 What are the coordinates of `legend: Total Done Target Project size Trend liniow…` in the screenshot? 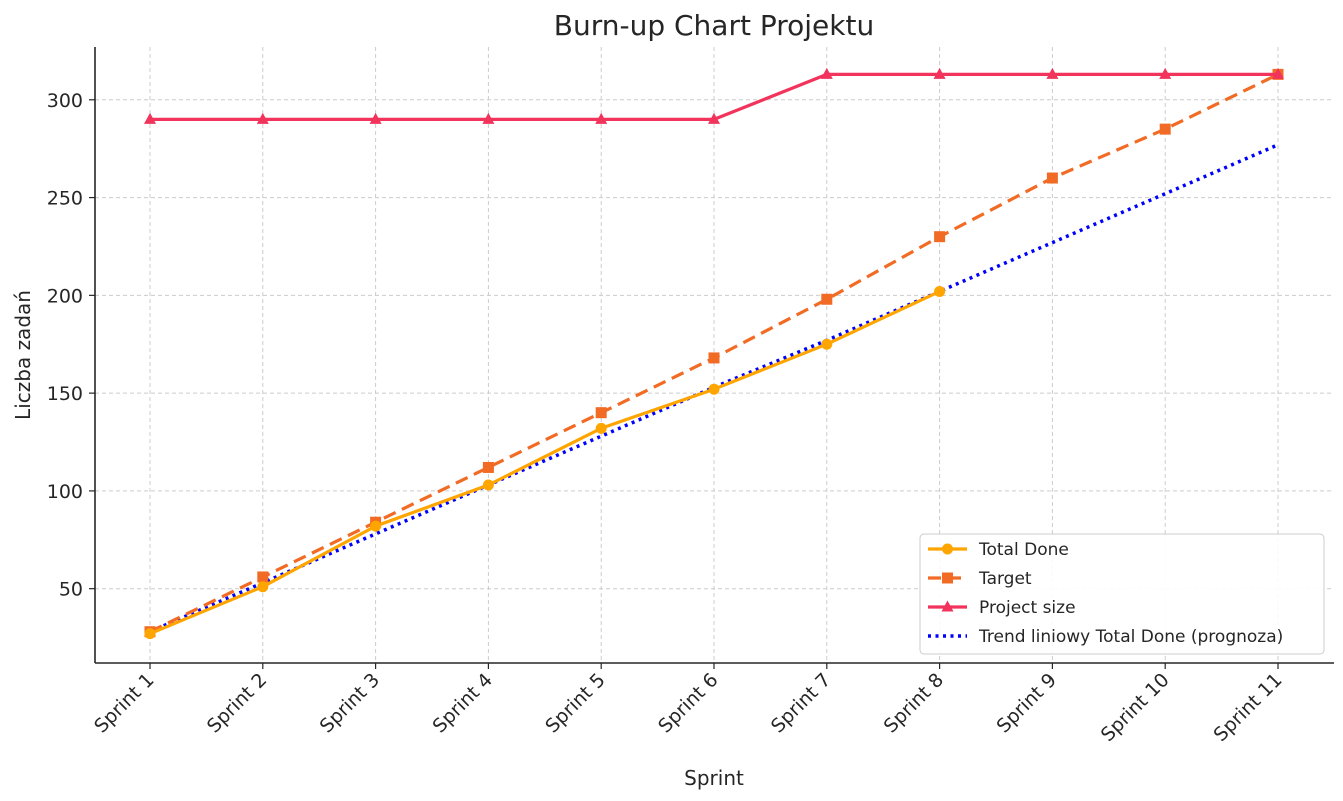 It's located at (1122, 594).